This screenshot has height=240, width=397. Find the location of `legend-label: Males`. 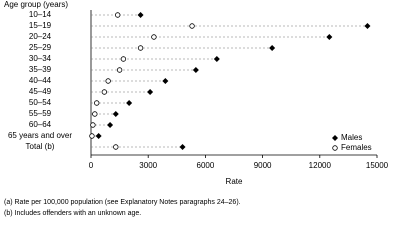

legend-label: Males is located at coordinates (351, 137).